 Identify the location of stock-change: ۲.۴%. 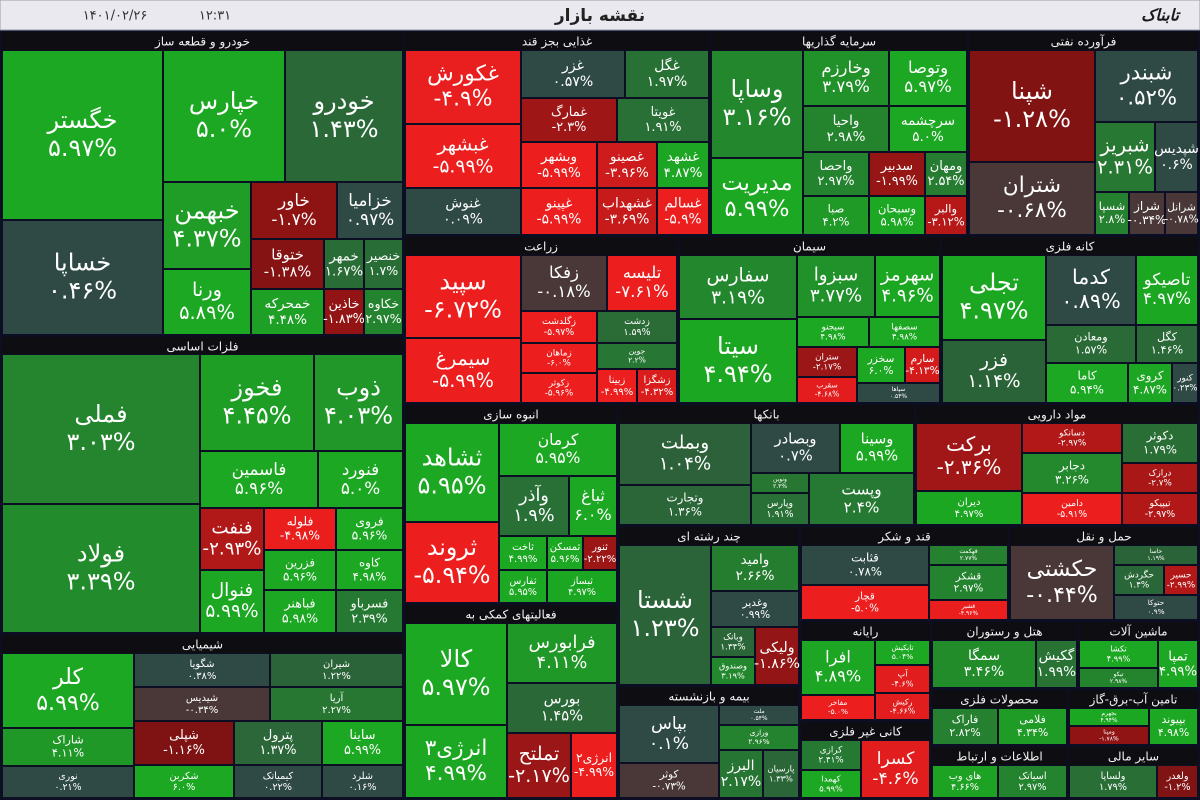
(862, 507).